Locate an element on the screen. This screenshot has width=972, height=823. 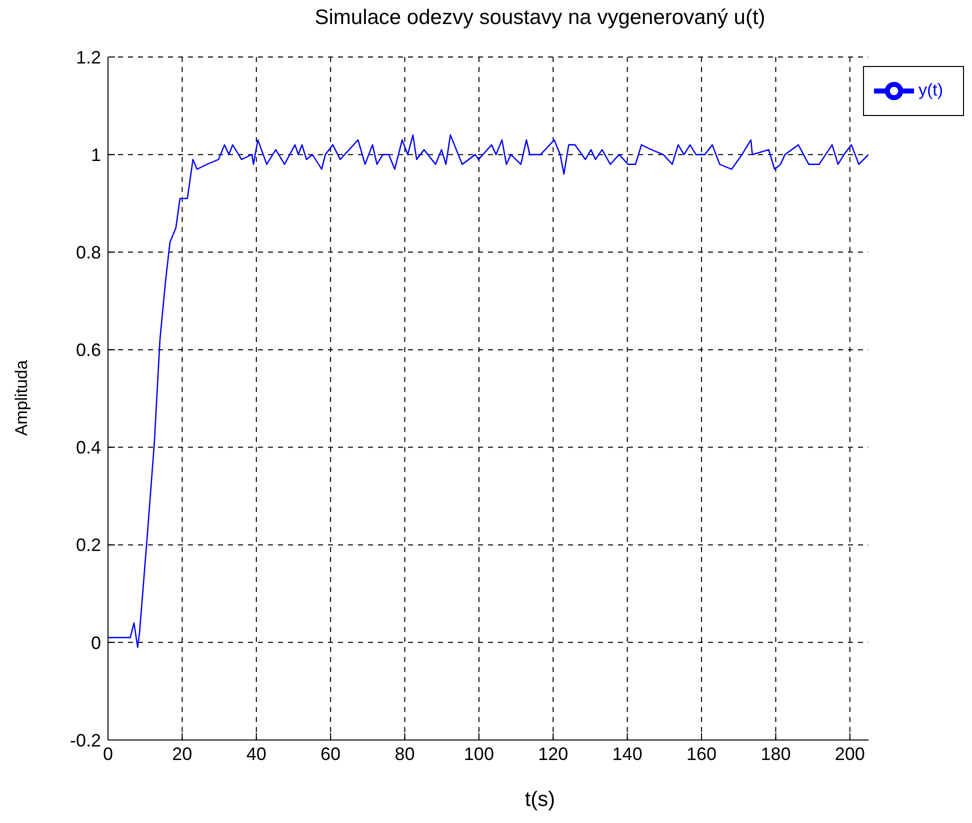
x-axis-title: t(s) is located at coordinates (540, 800).